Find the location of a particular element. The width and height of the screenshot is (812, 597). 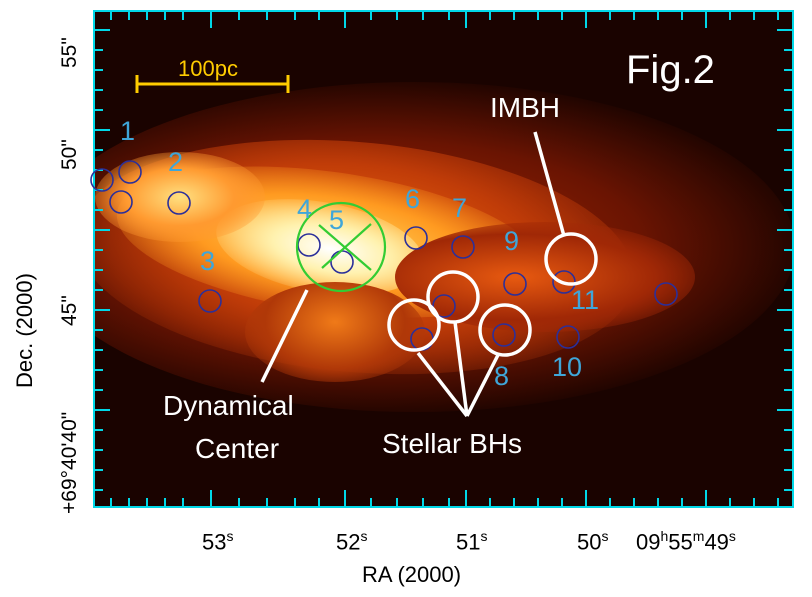

y-tick-label-55: 55" is located at coordinates (69, 52).